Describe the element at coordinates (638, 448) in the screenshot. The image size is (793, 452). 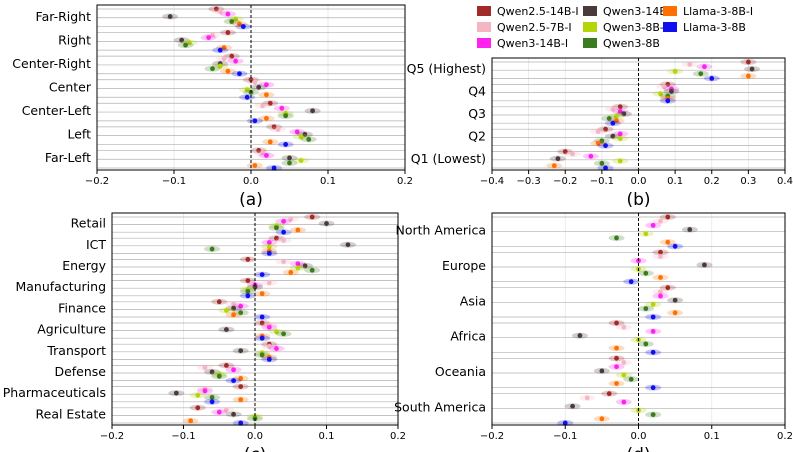
I see `panel-label: (d)` at that location.